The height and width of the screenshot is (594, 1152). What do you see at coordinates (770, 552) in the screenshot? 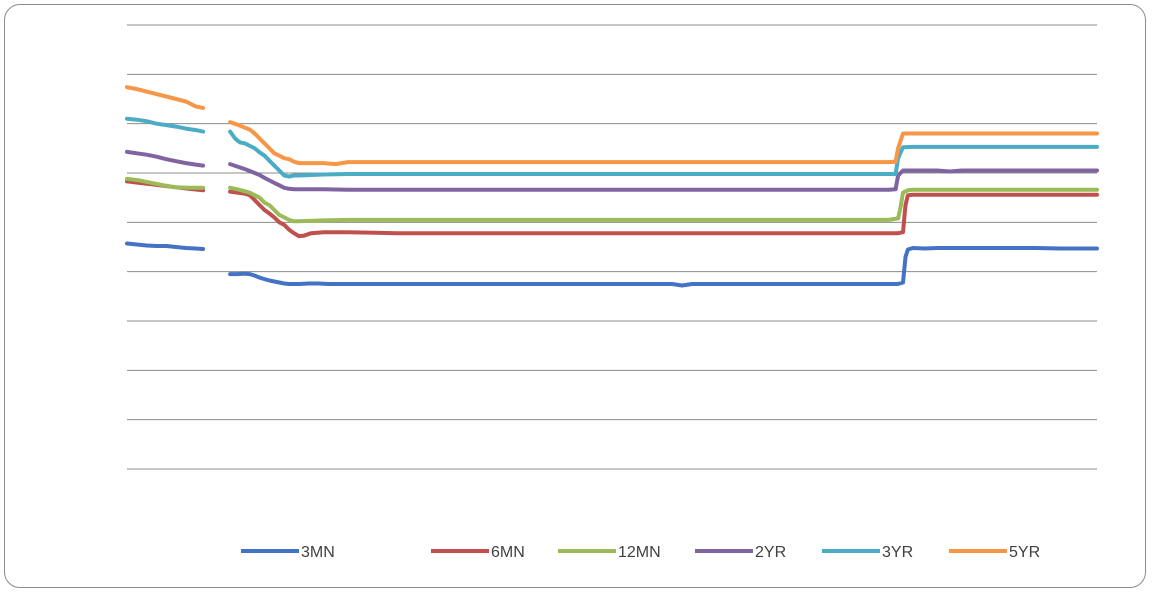
I see `legend-label: 2YR` at bounding box center [770, 552].